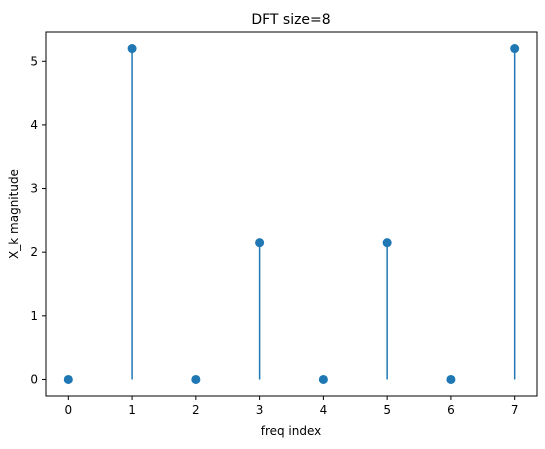 The image size is (545, 449). I want to click on y-tick-label: 3, so click(34, 189).